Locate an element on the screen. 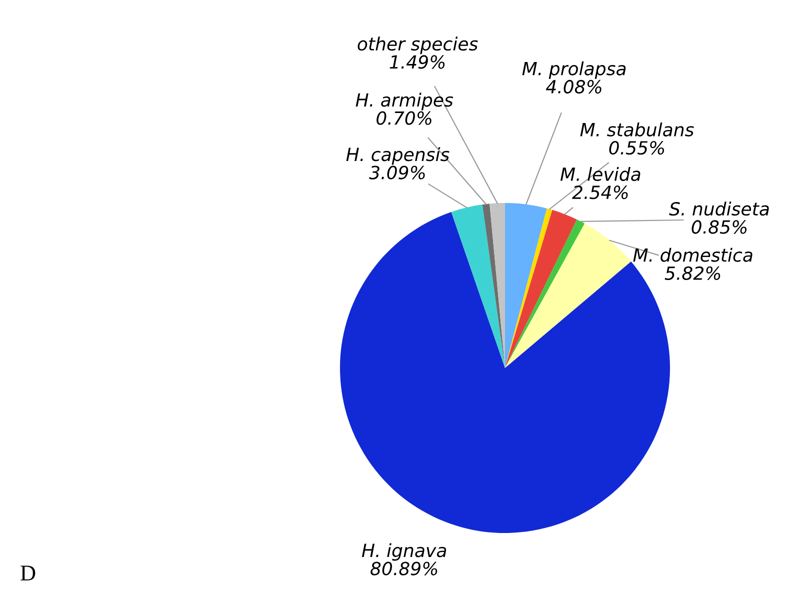 The width and height of the screenshot is (804, 601). slice-label: S. nudiseta is located at coordinates (719, 209).